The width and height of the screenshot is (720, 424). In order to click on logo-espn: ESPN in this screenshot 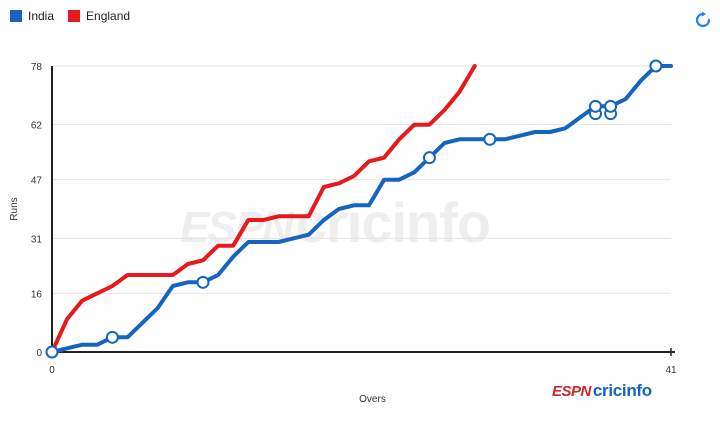, I will do `click(571, 391)`.